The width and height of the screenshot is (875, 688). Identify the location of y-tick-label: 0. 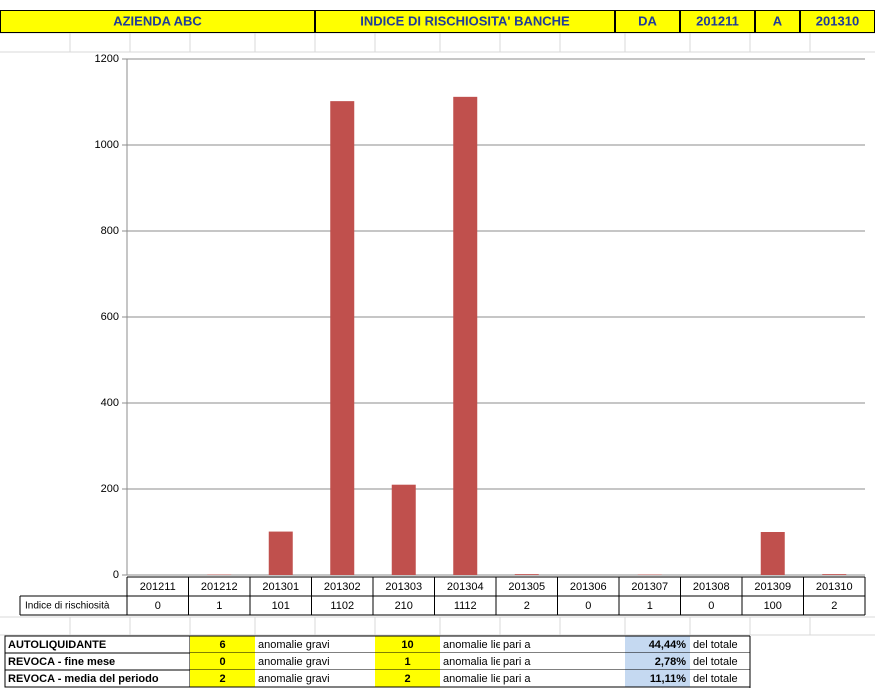
(116, 575).